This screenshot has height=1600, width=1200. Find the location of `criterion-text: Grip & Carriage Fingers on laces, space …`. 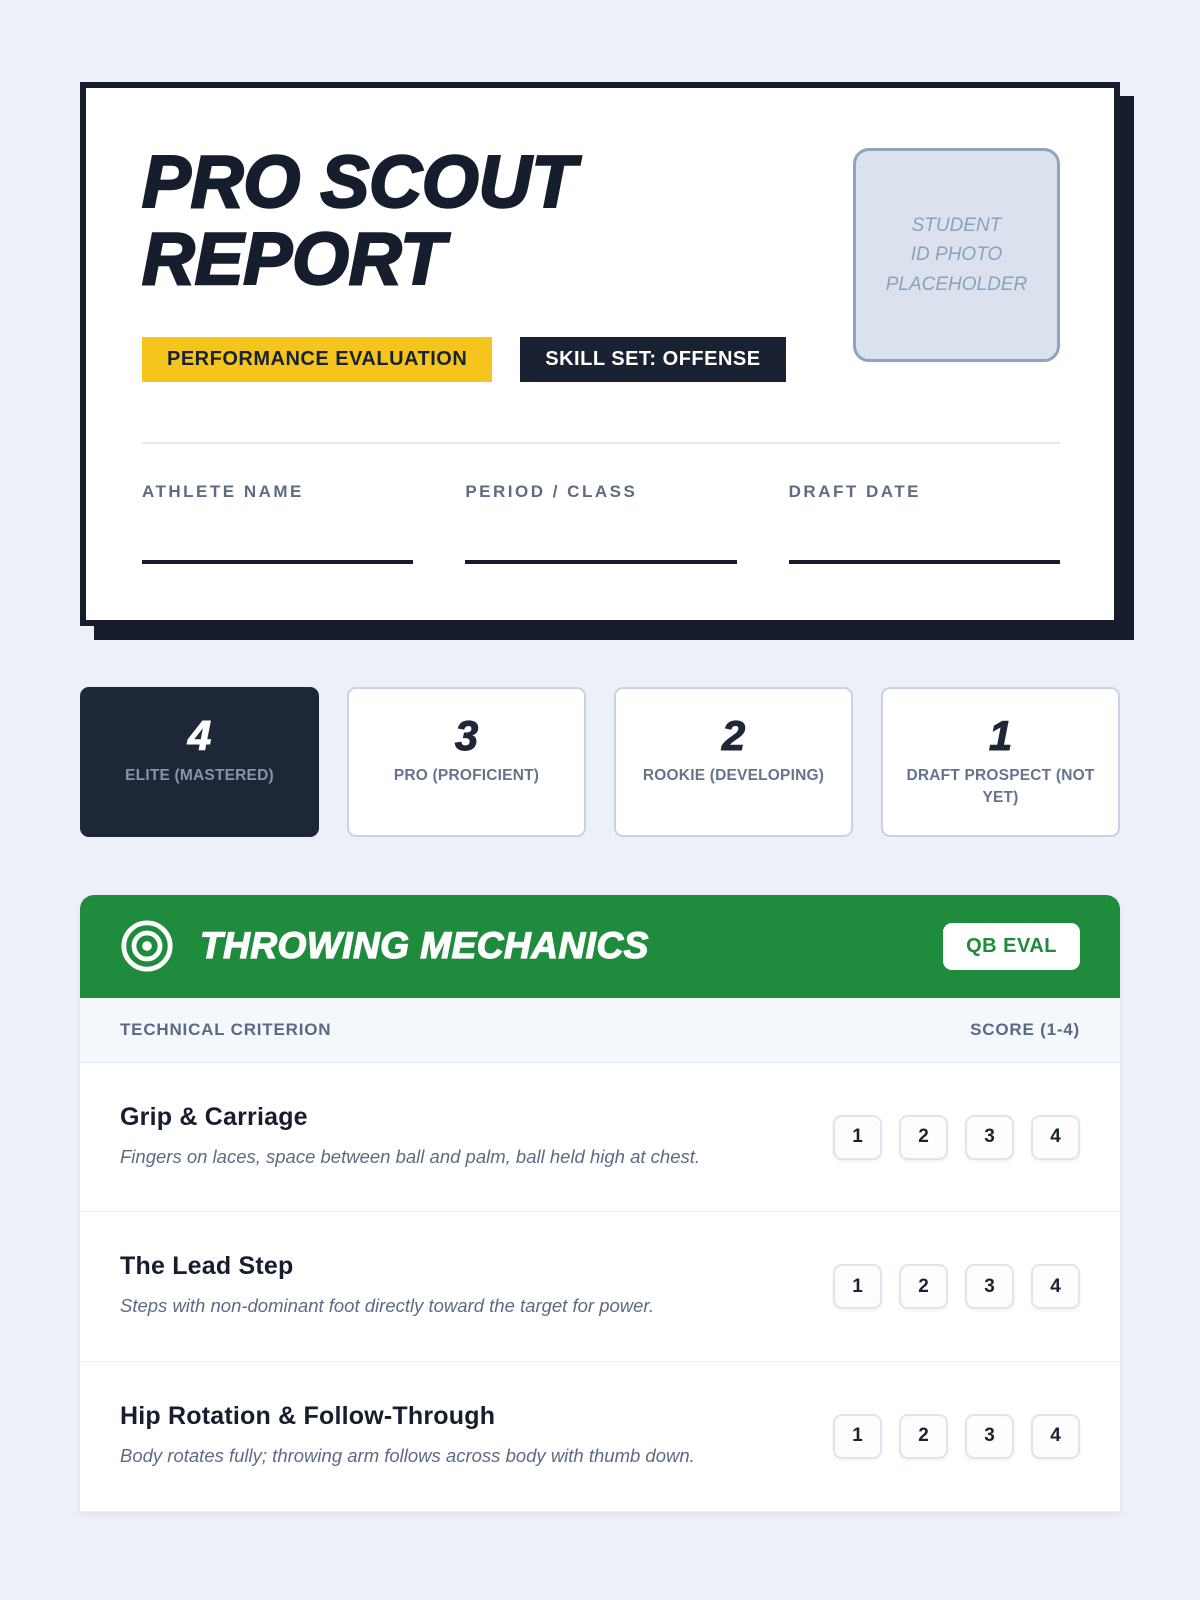

criterion-text: Grip & Carriage Fingers on laces, space … is located at coordinates (410, 1137).